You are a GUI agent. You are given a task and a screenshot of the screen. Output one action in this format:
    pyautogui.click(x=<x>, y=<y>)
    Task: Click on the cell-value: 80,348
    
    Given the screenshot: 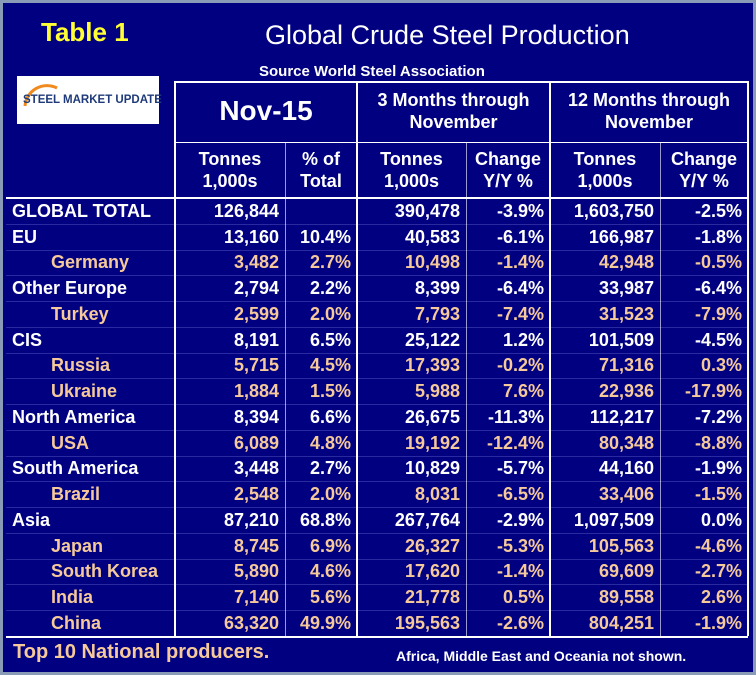 What is the action you would take?
    pyautogui.click(x=626, y=442)
    